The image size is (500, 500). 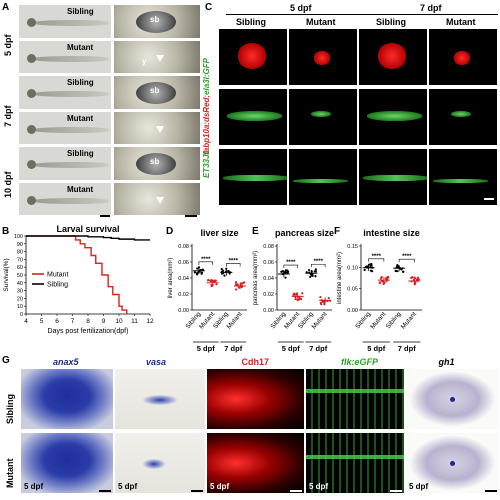 I want to click on y-axis-label: intestine area(mm²), so click(x=340, y=278).